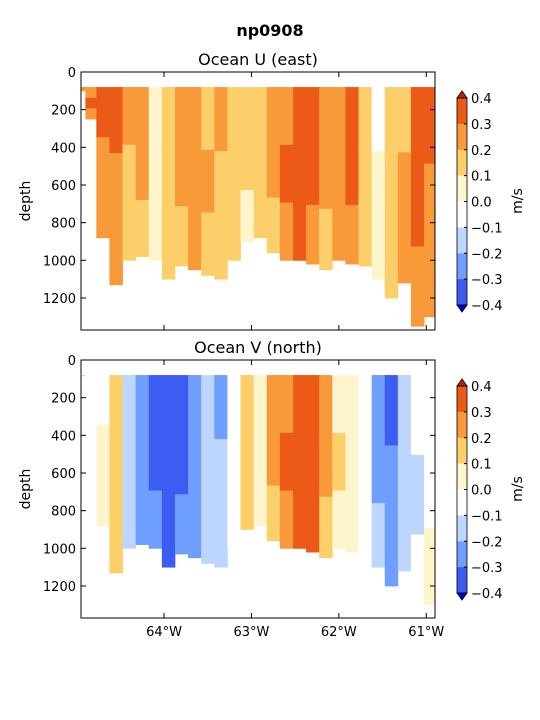 This screenshot has height=720, width=540. What do you see at coordinates (258, 59) in the screenshot?
I see `panel-title: Ocean U (east)` at bounding box center [258, 59].